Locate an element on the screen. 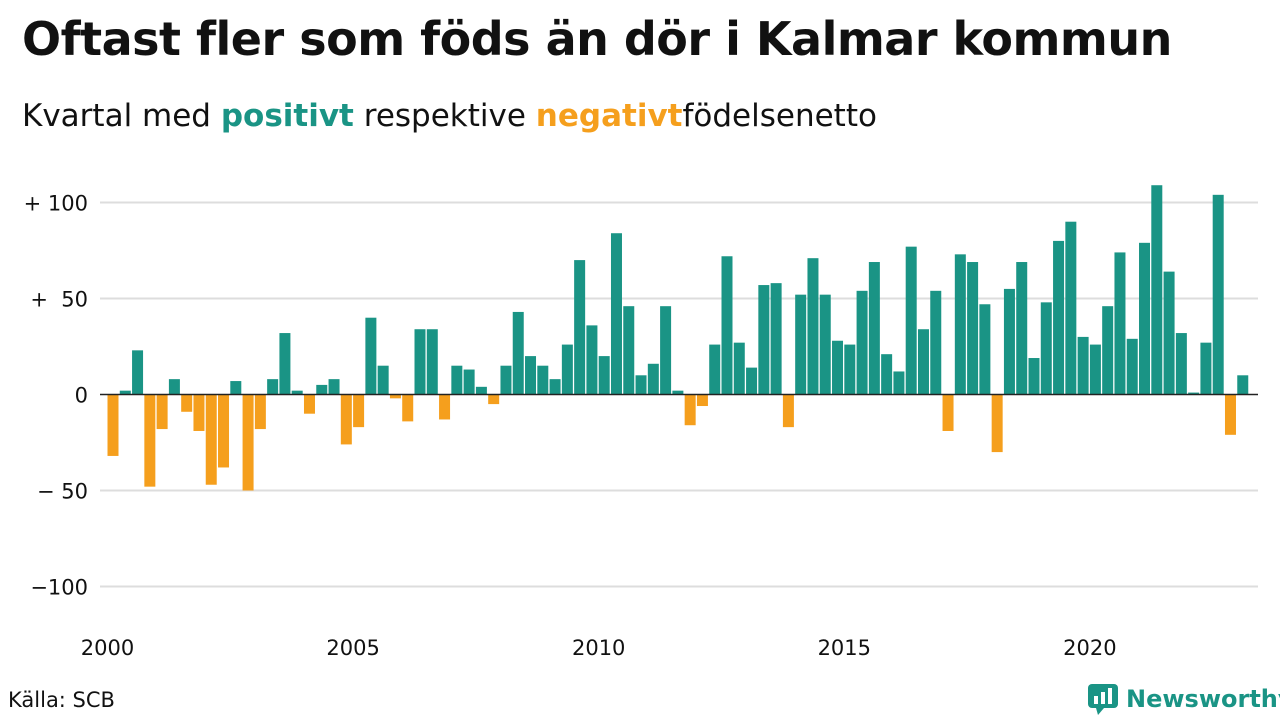  y-tick-label: − 50 is located at coordinates (62, 492).